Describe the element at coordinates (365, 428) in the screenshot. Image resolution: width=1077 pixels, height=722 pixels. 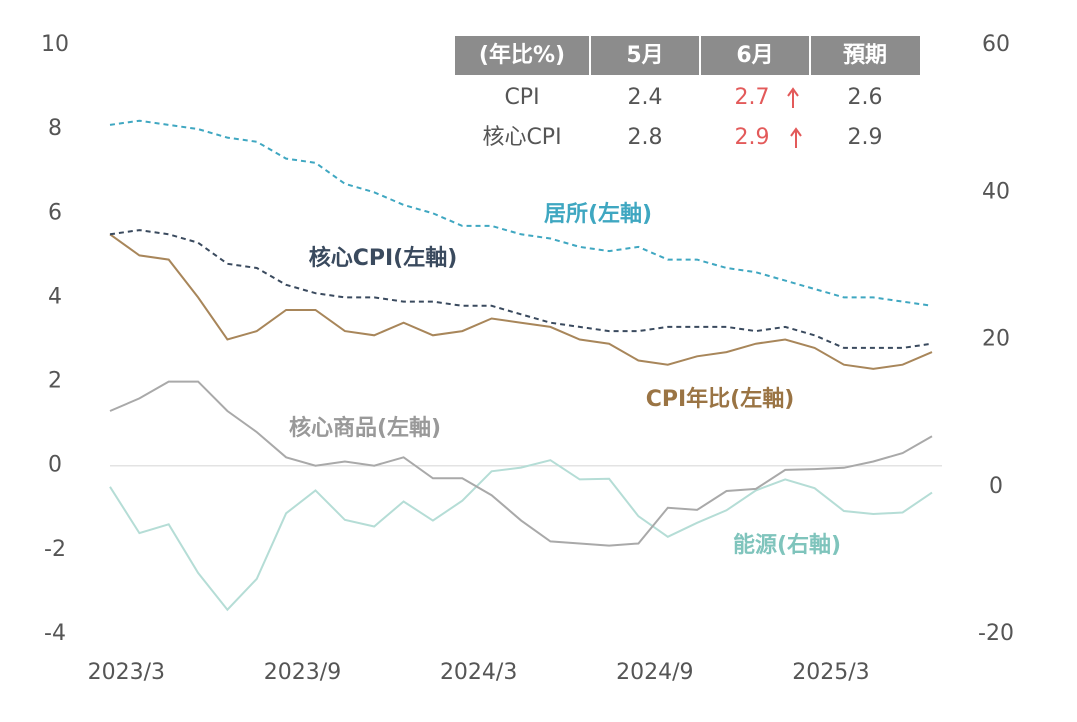
I see `series-label: 核心商品(左軸)` at that location.